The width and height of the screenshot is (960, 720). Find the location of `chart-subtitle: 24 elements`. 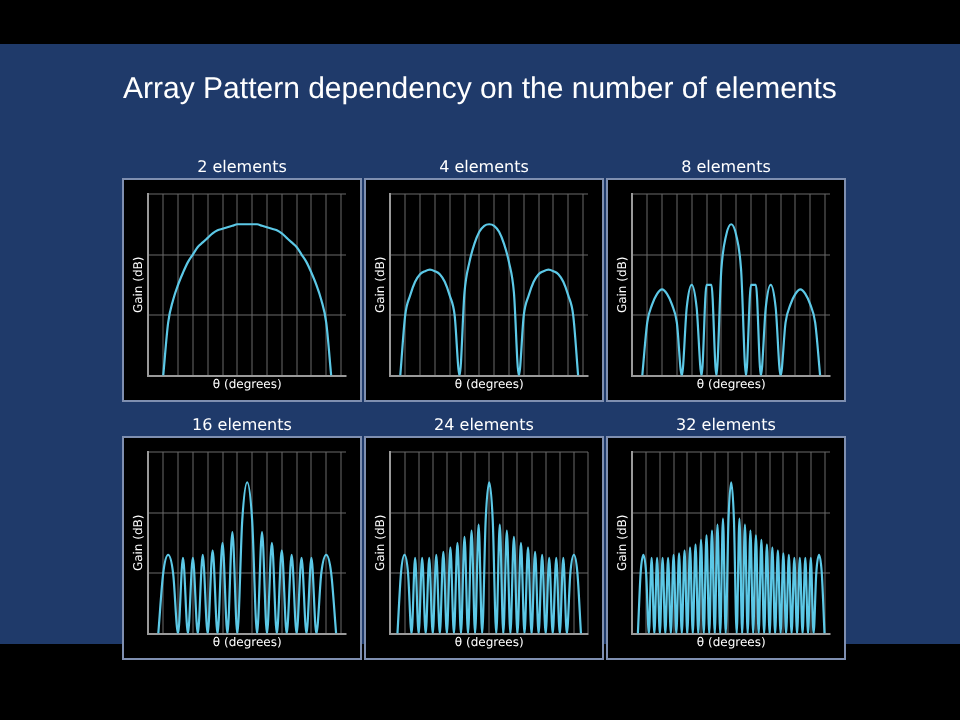

chart-subtitle: 24 elements is located at coordinates (484, 425).